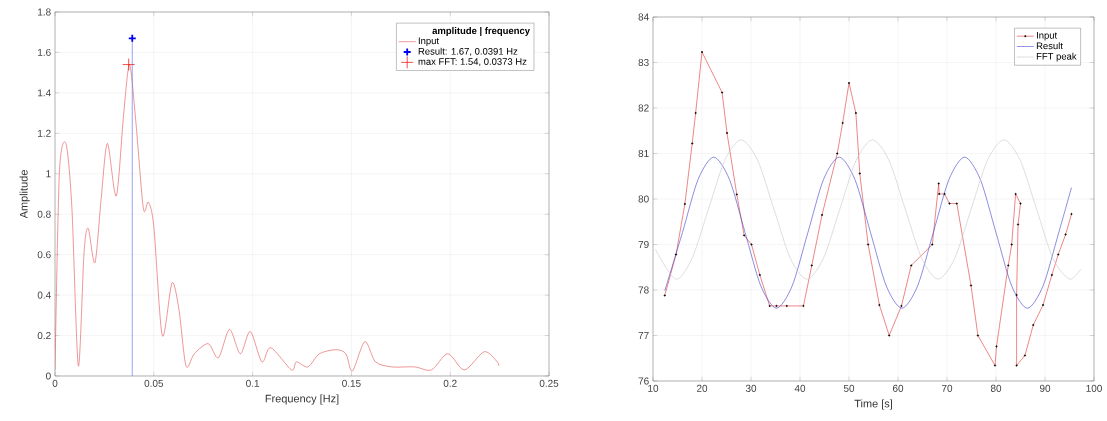  Describe the element at coordinates (1094, 388) in the screenshot. I see `x-tick-label: 100` at that location.